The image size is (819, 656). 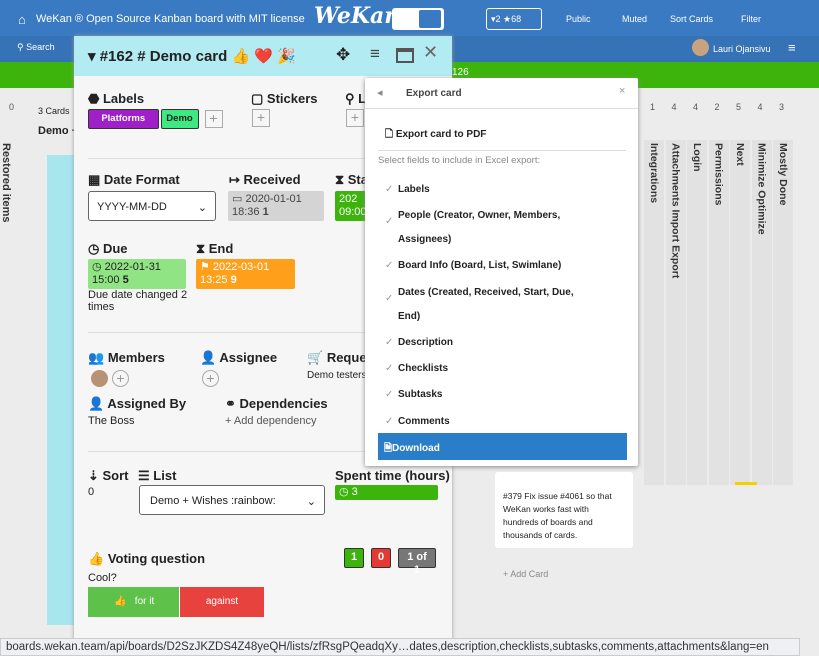 What do you see at coordinates (417, 368) in the screenshot?
I see `export-field: ✓ Checklists` at bounding box center [417, 368].